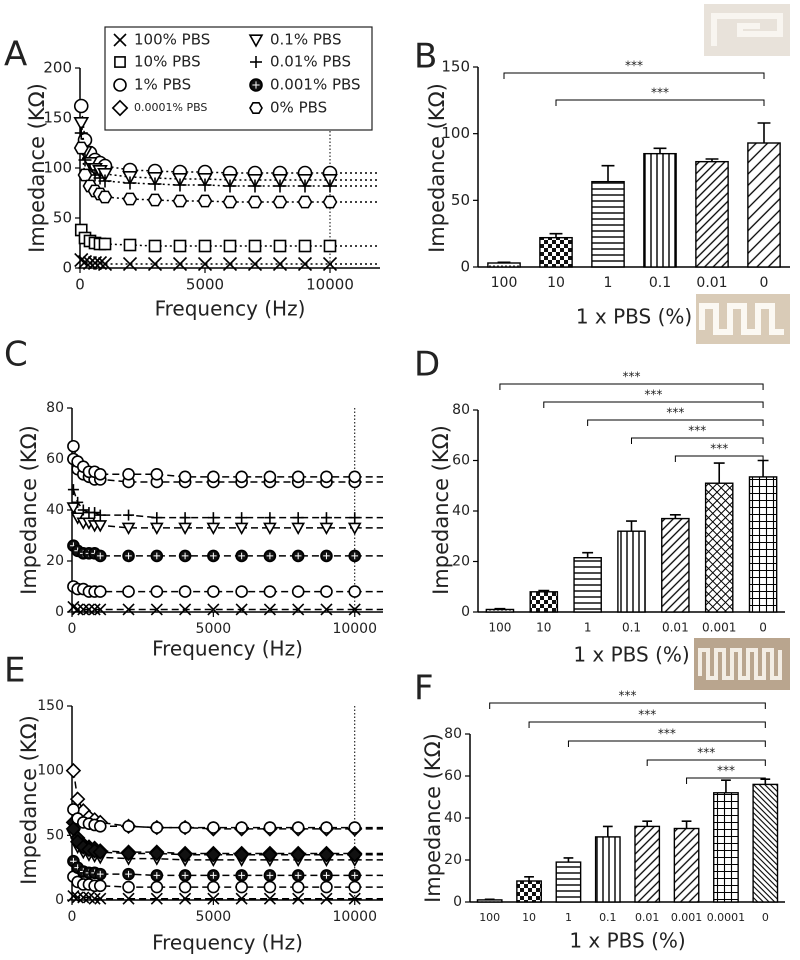 Image resolution: width=800 pixels, height=960 pixels. I want to click on x-tick-label: 100, so click(504, 283).